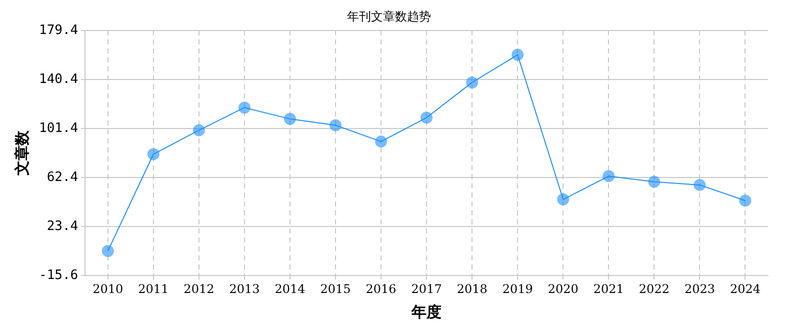 The image size is (798, 330). What do you see at coordinates (563, 289) in the screenshot?
I see `x-tick-label: 2020` at bounding box center [563, 289].